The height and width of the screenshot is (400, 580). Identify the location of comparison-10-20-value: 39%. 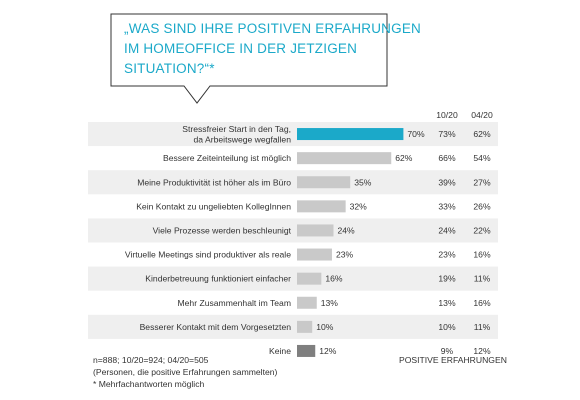
(447, 182).